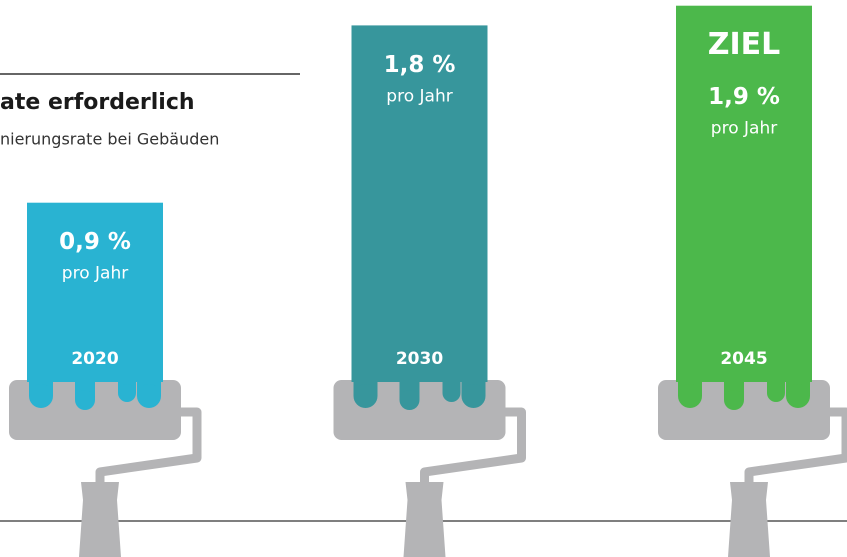 The height and width of the screenshot is (557, 847). Describe the element at coordinates (419, 359) in the screenshot. I see `x-tick-label: 2030` at that location.